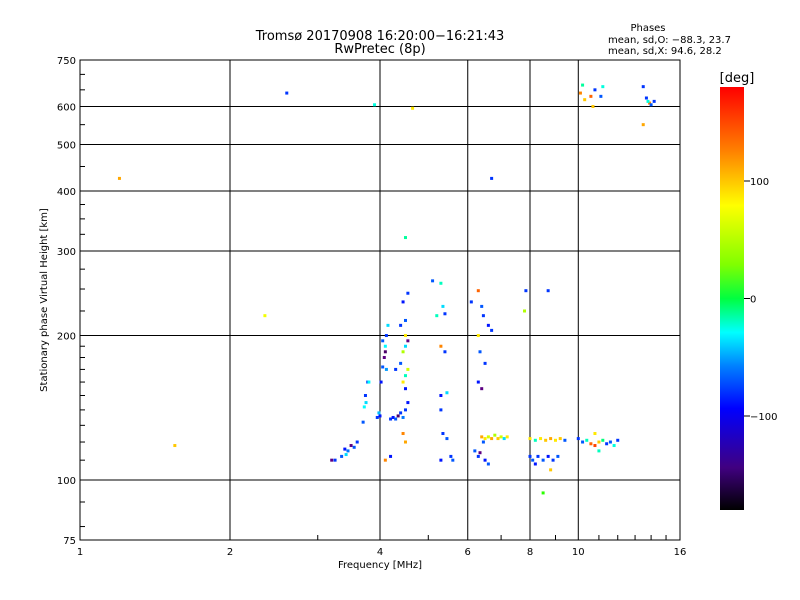  What do you see at coordinates (66, 481) in the screenshot?
I see `y-tick-label: 100` at bounding box center [66, 481].